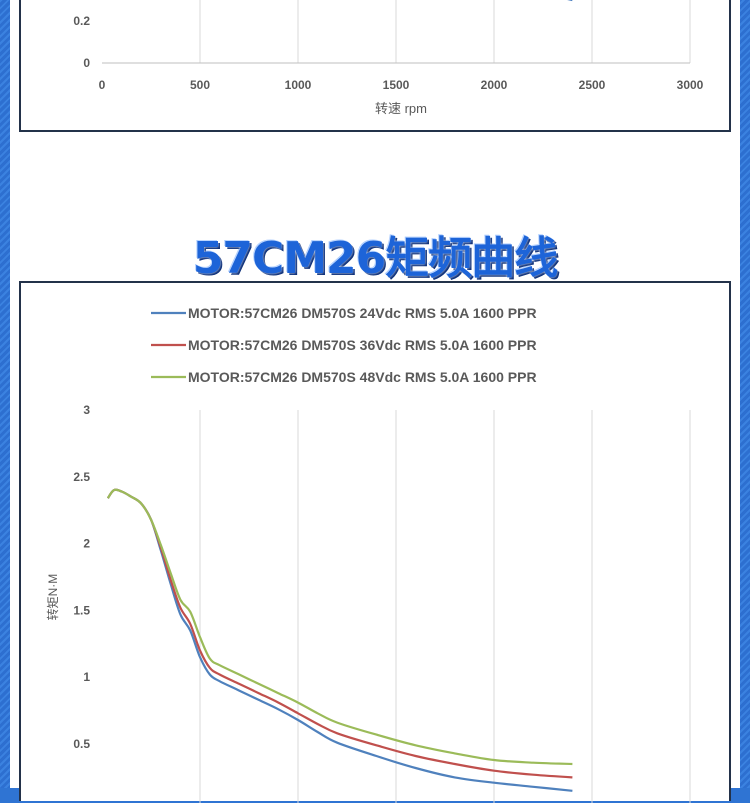 This screenshot has width=750, height=803. Describe the element at coordinates (81, 21) in the screenshot. I see `y-tick-label: 0.2` at that location.